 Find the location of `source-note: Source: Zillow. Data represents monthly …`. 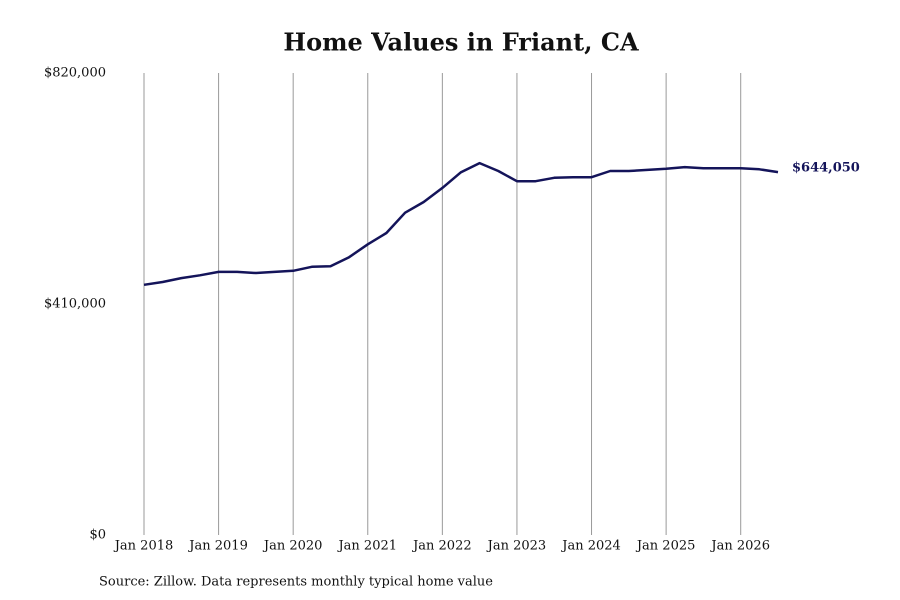

source-note: Source: Zillow. Data represents monthly … is located at coordinates (296, 582).